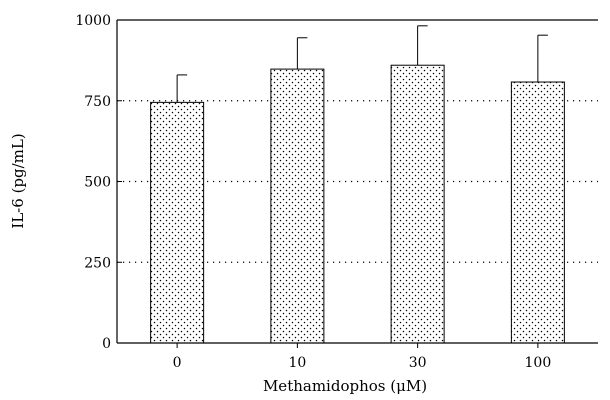 The height and width of the screenshot is (400, 610). Describe the element at coordinates (362, 357) in the screenshot. I see `x-axis-ticks: 0 10 30 100` at that location.